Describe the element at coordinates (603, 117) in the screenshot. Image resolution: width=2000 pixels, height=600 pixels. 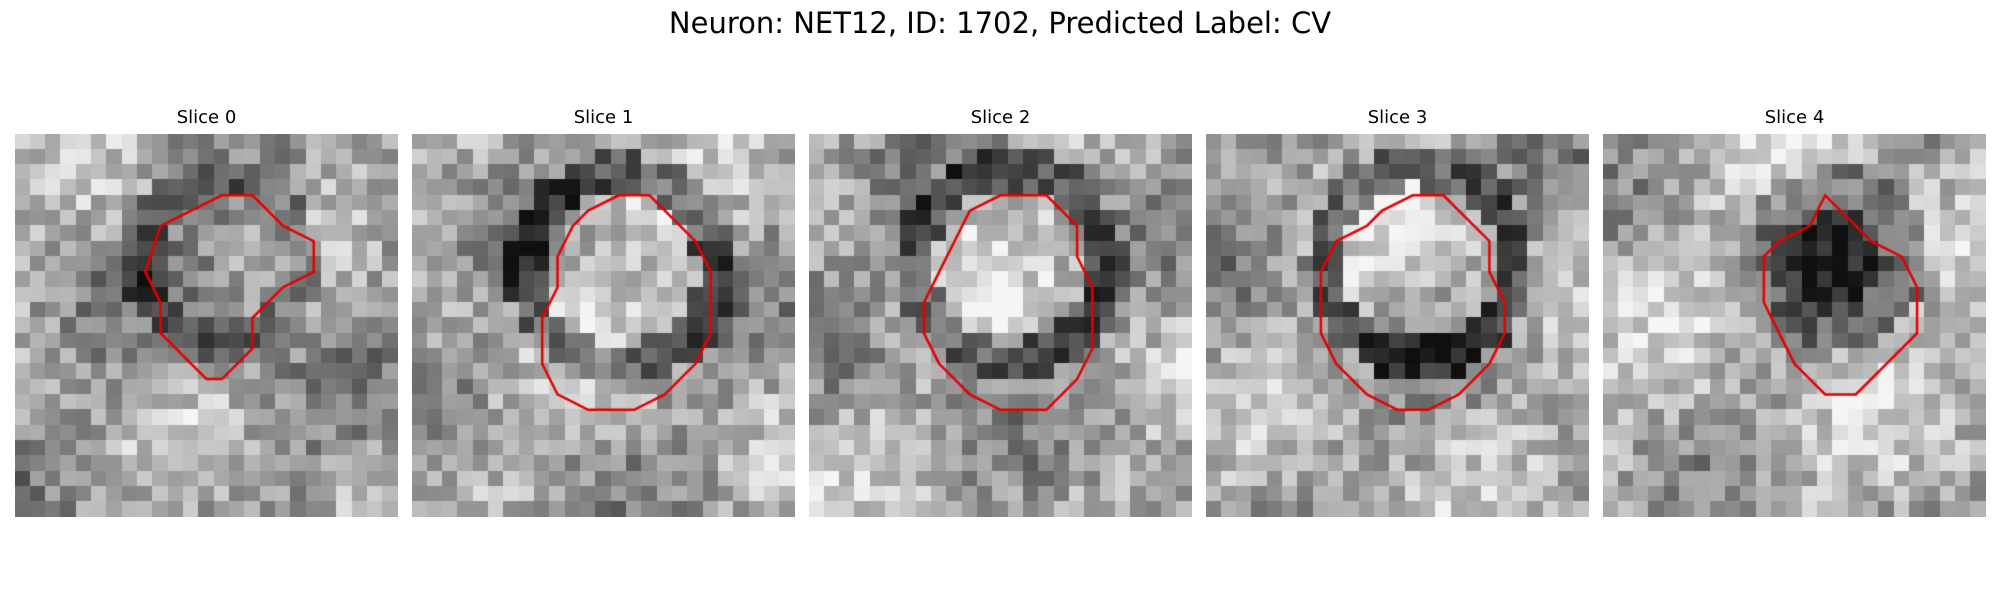
I see `slice-title-1: Slice 1` at that location.